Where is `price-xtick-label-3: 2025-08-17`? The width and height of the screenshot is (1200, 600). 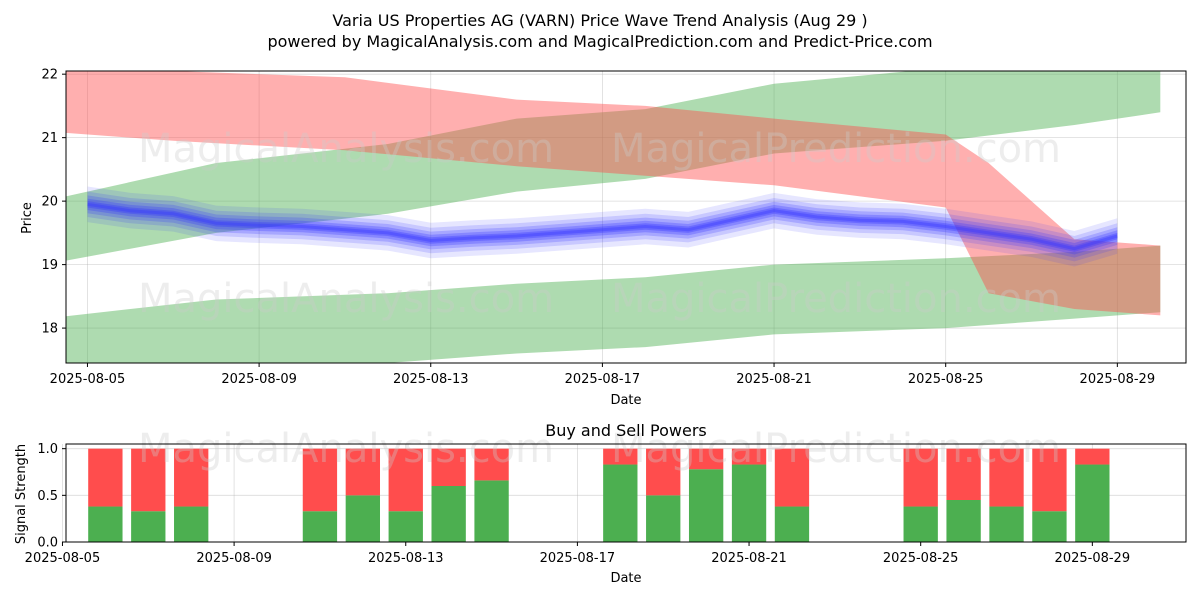 price-xtick-label-3: 2025-08-17 is located at coordinates (603, 379).